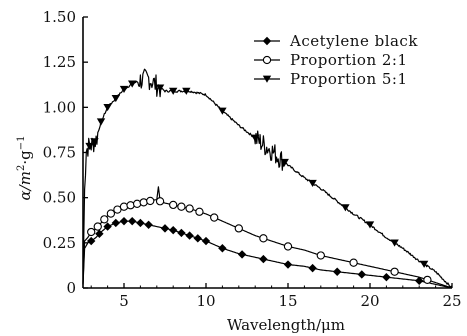 This screenshot has height=336, width=467. Describe the element at coordinates (25, 185) in the screenshot. I see `y-axis-title-part: α/m` at that location.